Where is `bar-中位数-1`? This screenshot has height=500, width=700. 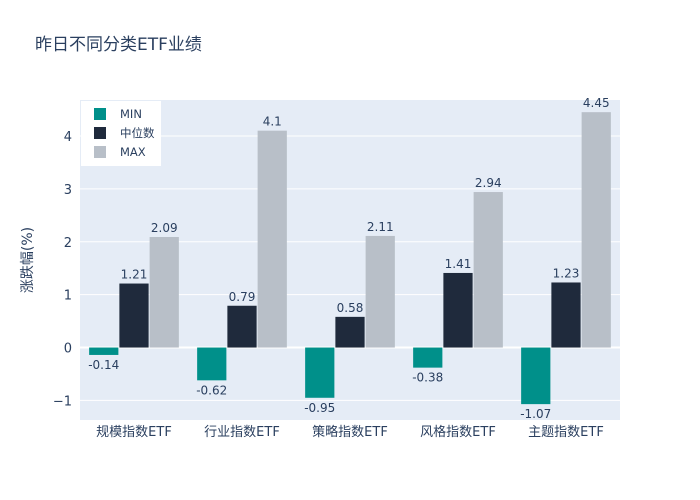
bar-中位数-1 is located at coordinates (242, 326).